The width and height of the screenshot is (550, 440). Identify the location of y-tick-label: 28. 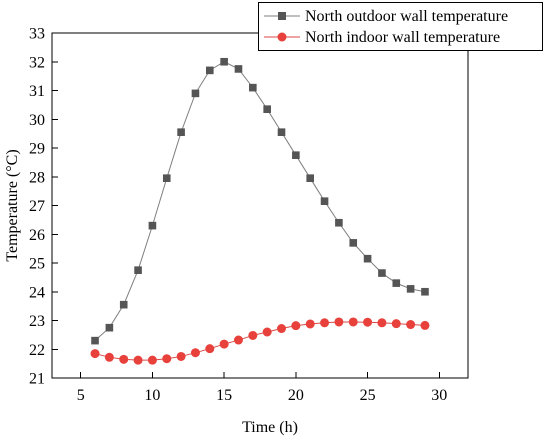
(37, 177).